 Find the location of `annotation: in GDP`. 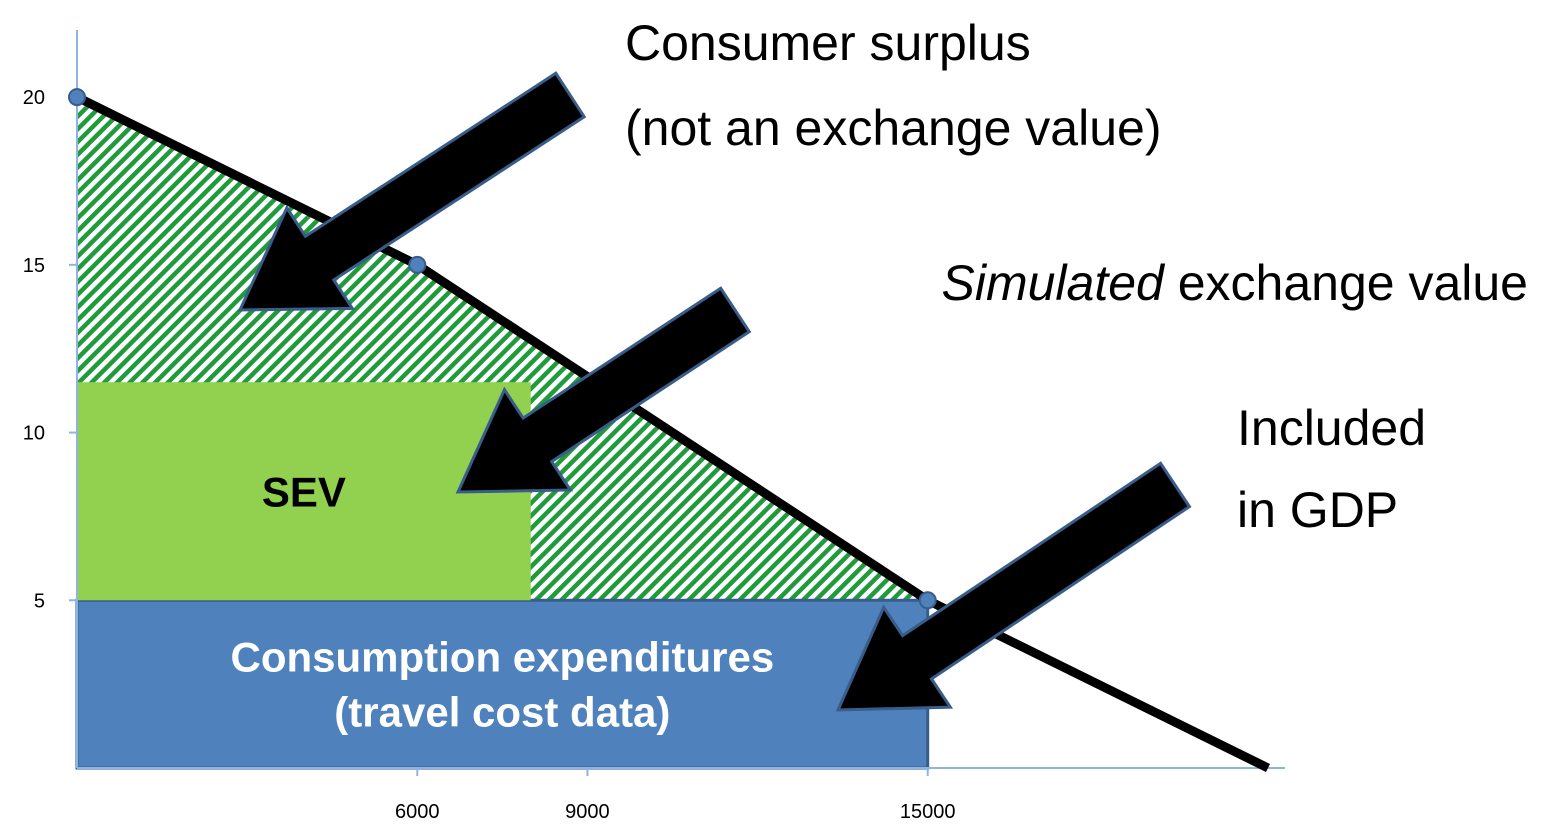

annotation: in GDP is located at coordinates (1317, 510).